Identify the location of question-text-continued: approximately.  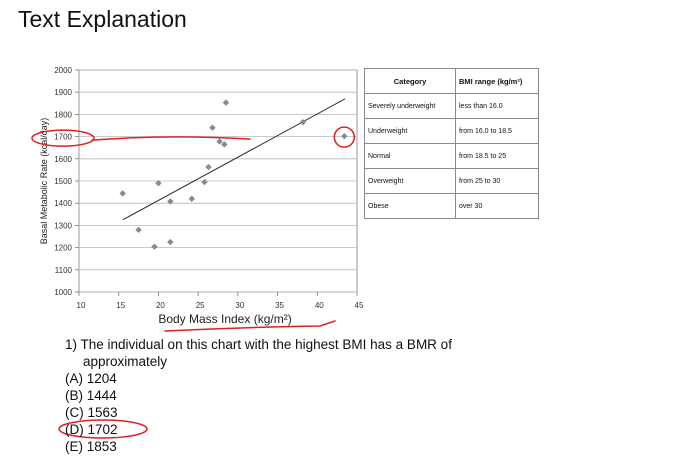
(125, 361).